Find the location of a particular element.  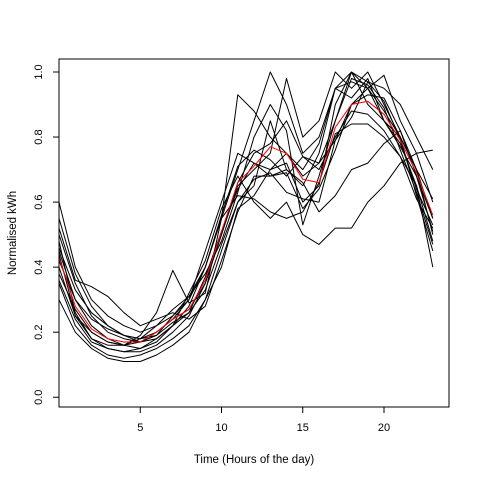

y-tick-label: 0.6 is located at coordinates (39, 201).